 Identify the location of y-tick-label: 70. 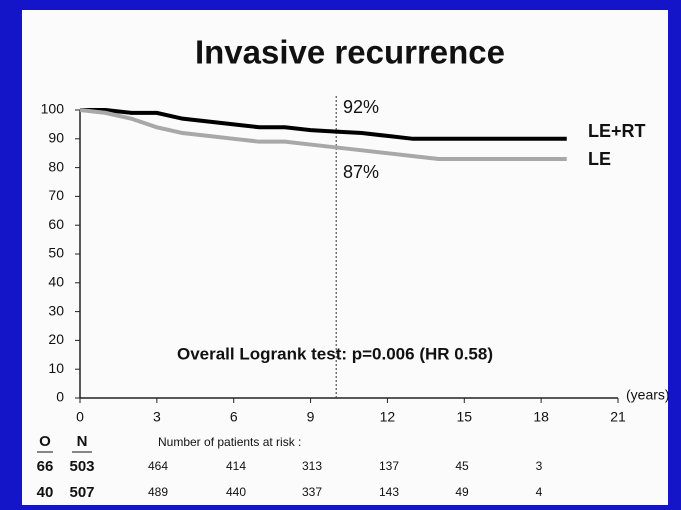
(56, 195).